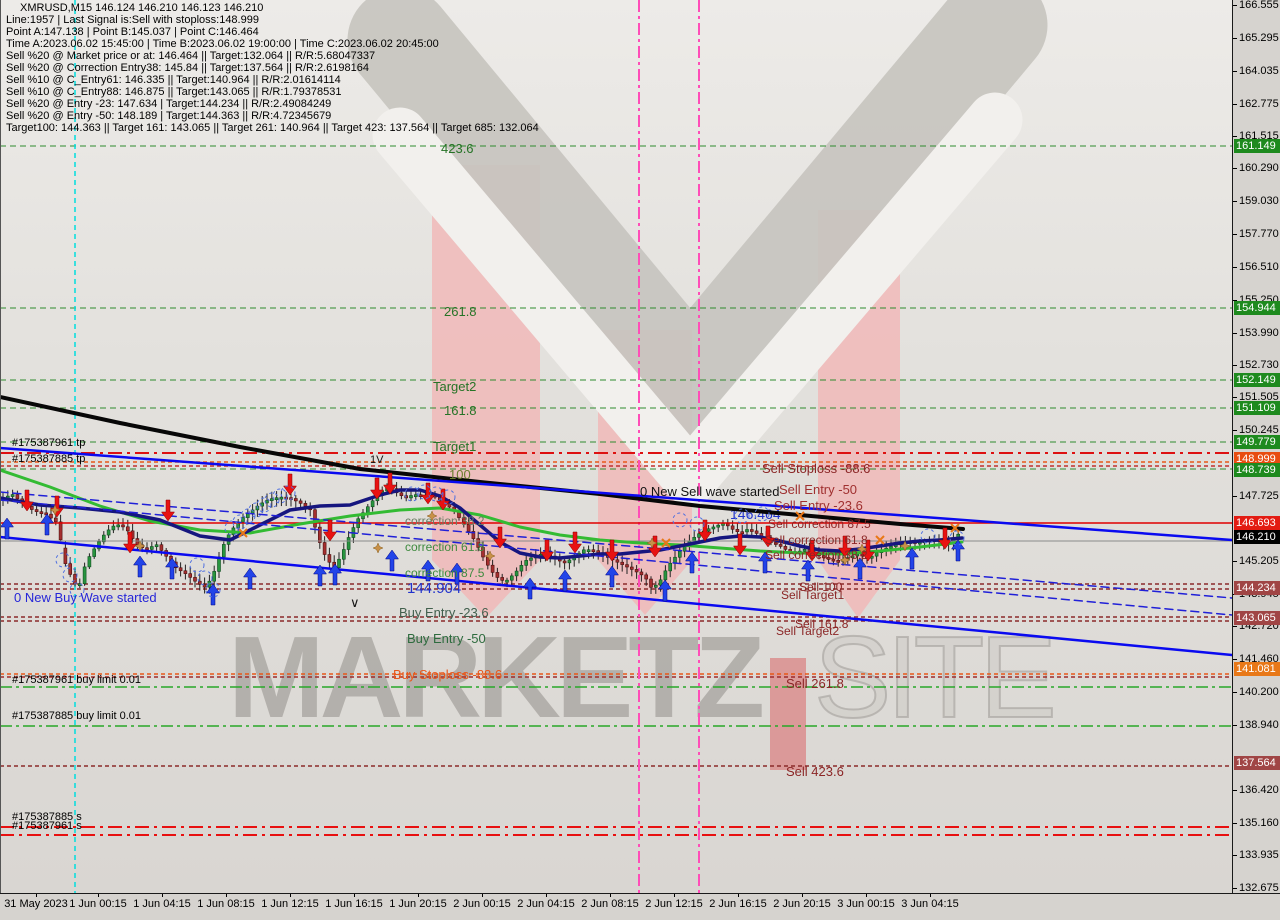 Image resolution: width=1280 pixels, height=920 pixels. What do you see at coordinates (445, 521) in the screenshot?
I see `chart-label: correction 38.2` at bounding box center [445, 521].